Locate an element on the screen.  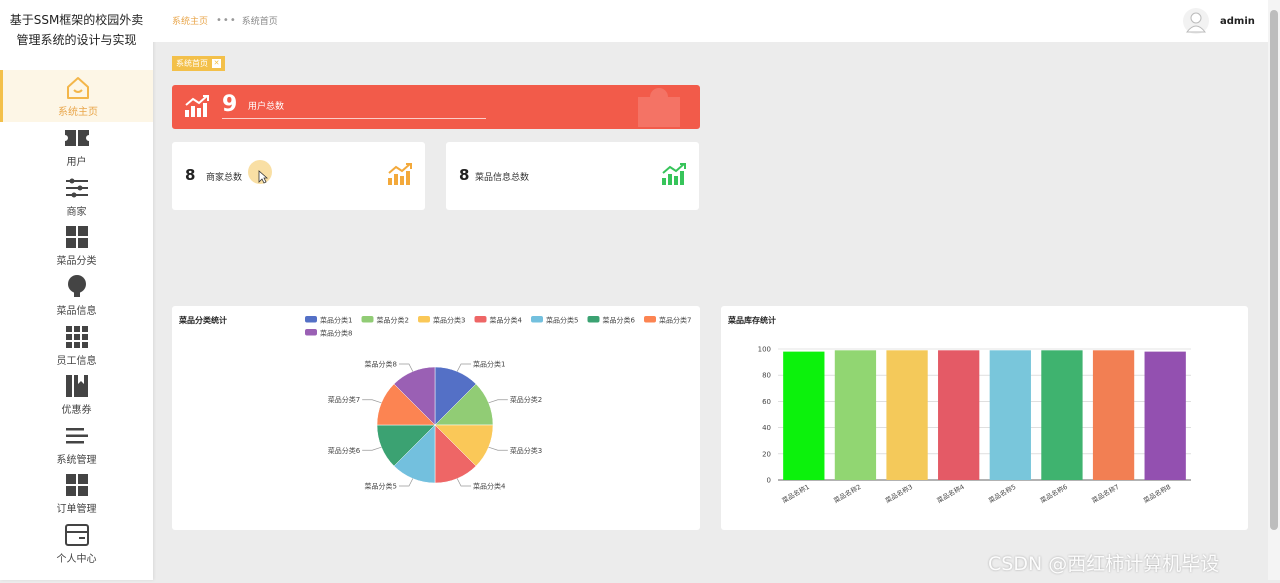
page-scrollbar is located at coordinates (1274, 290).